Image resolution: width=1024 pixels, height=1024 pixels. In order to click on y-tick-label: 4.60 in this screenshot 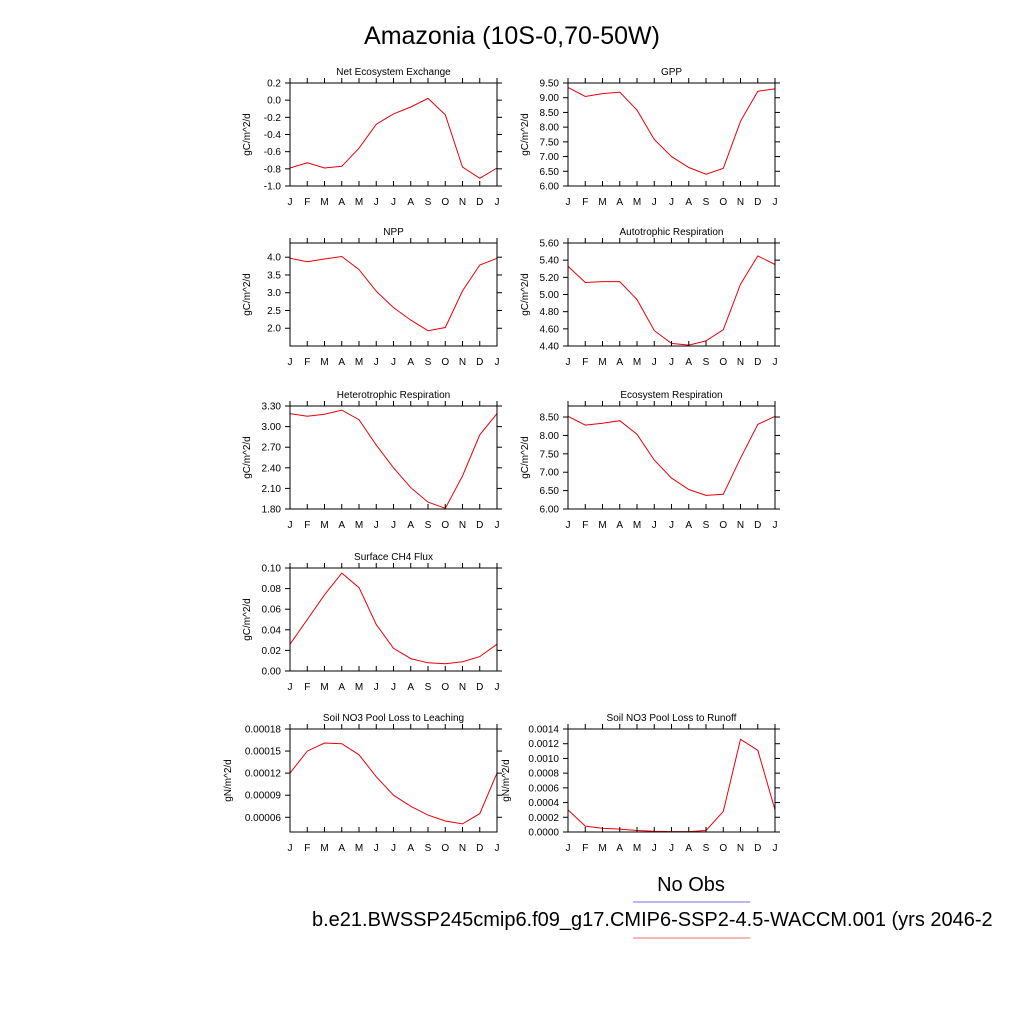, I will do `click(550, 329)`.